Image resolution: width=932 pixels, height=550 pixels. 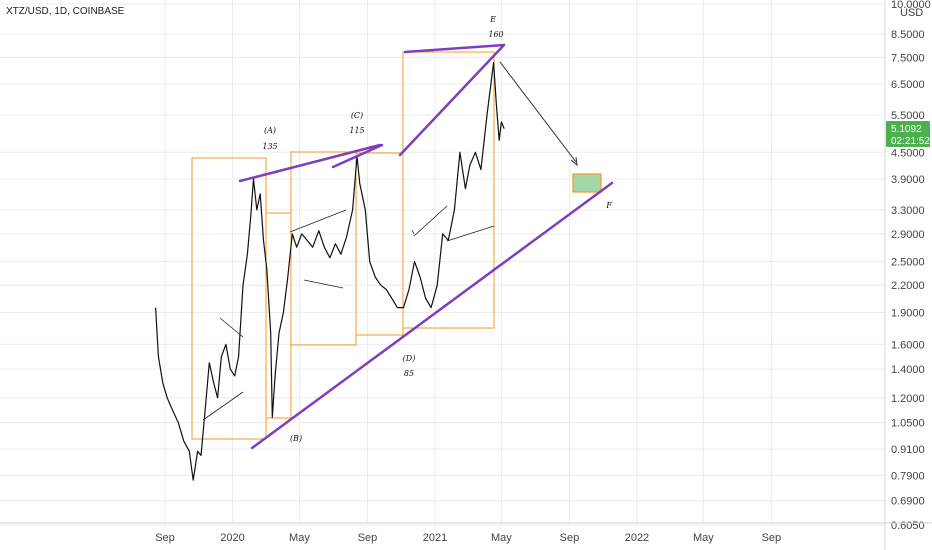 I want to click on target-zone-box, so click(x=587, y=183).